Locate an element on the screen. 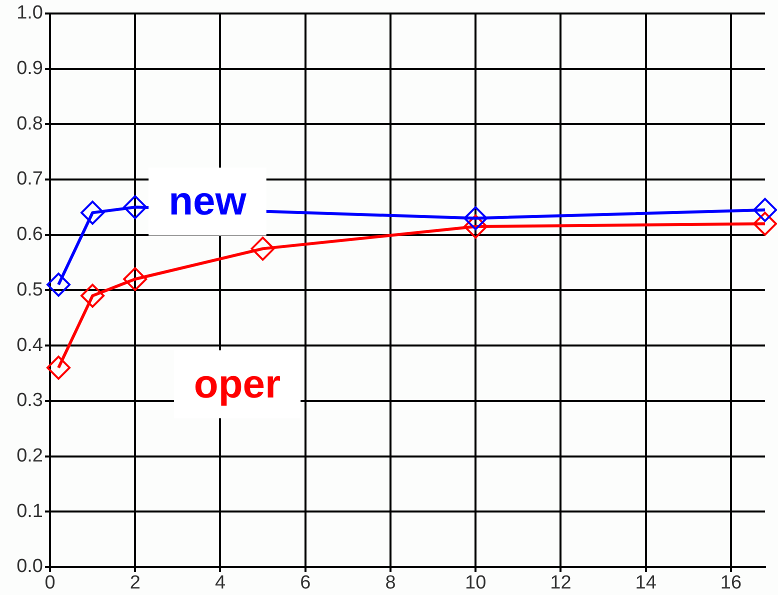  x-tick-label: 2 is located at coordinates (135, 583).